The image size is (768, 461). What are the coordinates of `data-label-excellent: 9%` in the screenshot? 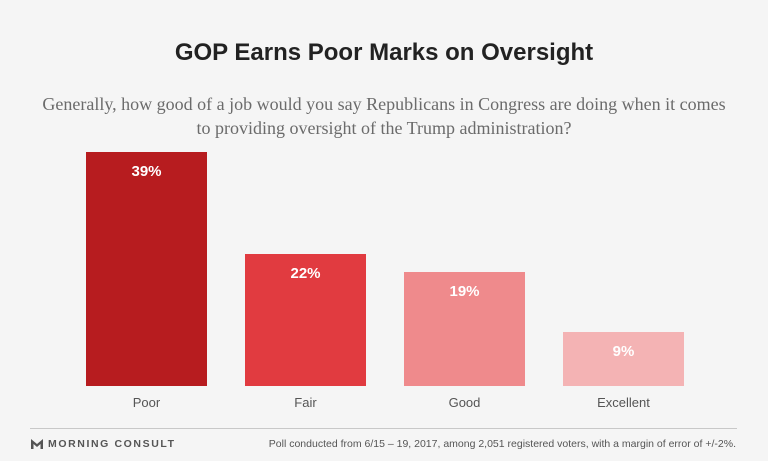 It's located at (624, 351).